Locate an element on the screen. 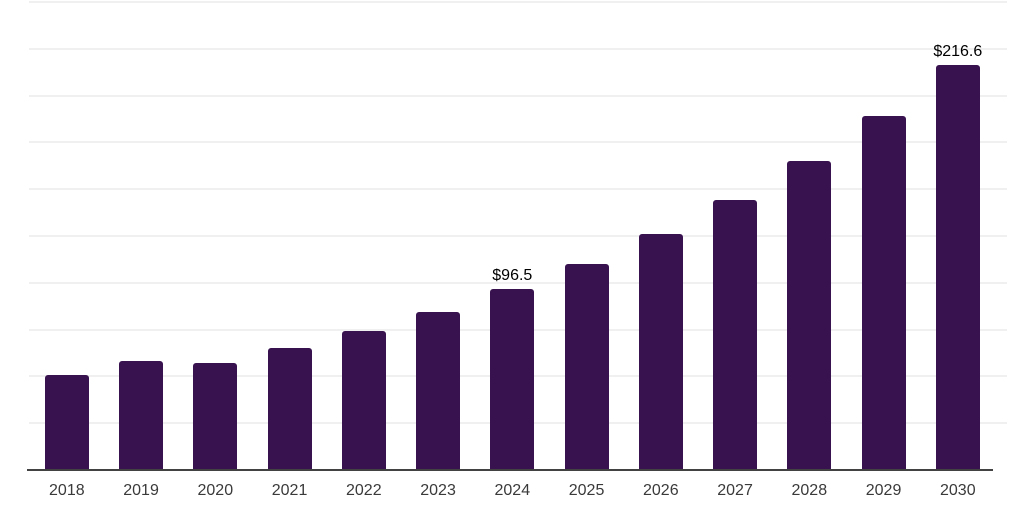 The height and width of the screenshot is (512, 1024). x-tick-2024: 2024 is located at coordinates (512, 490).